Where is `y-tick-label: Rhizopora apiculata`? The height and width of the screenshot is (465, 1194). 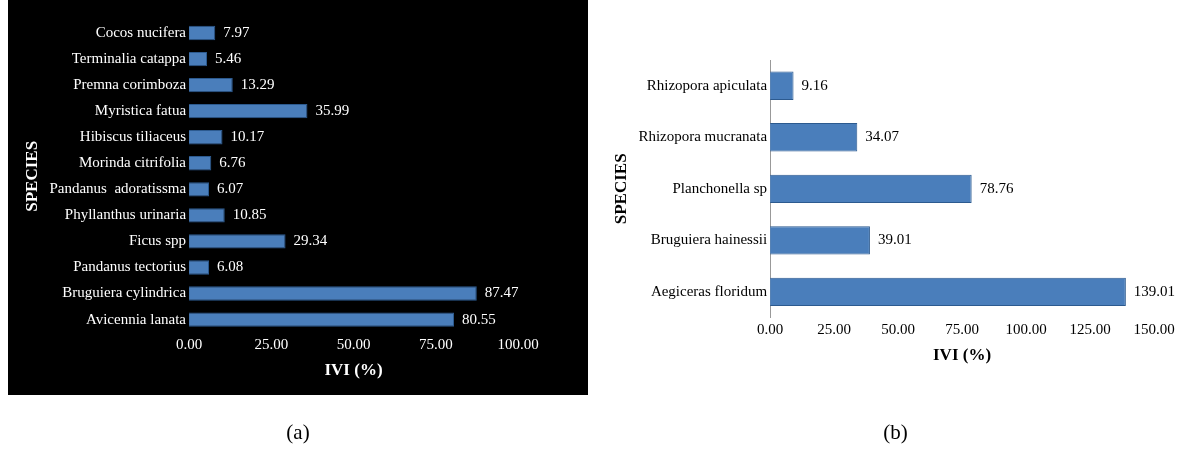 y-tick-label: Rhizopora apiculata is located at coordinates (707, 84).